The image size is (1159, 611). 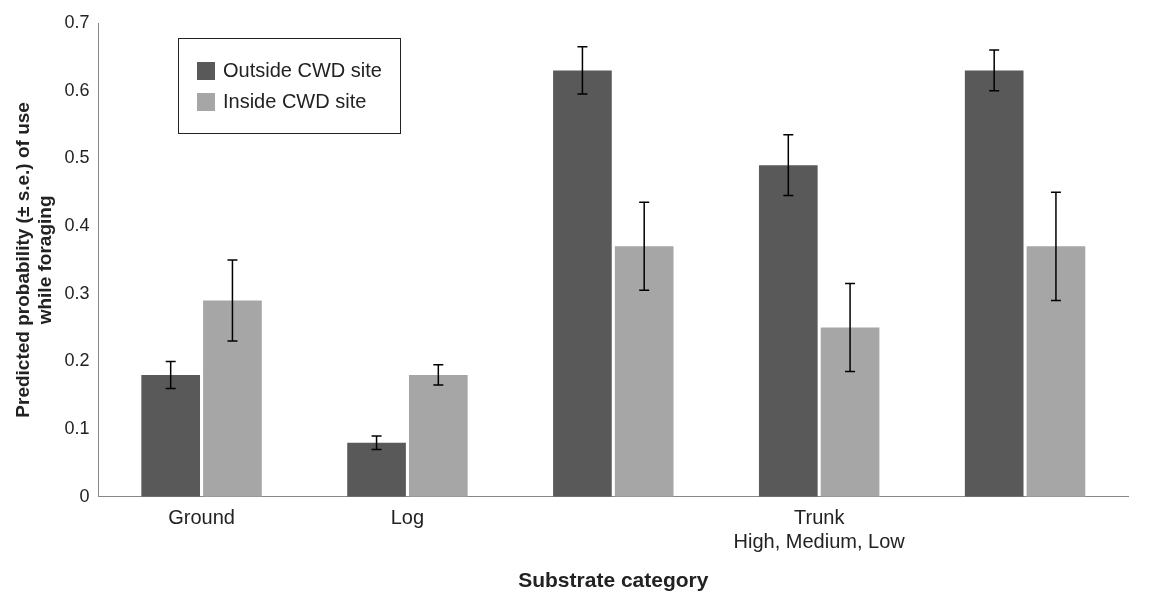 What do you see at coordinates (295, 101) in the screenshot?
I see `legend-label: Inside CWD site` at bounding box center [295, 101].